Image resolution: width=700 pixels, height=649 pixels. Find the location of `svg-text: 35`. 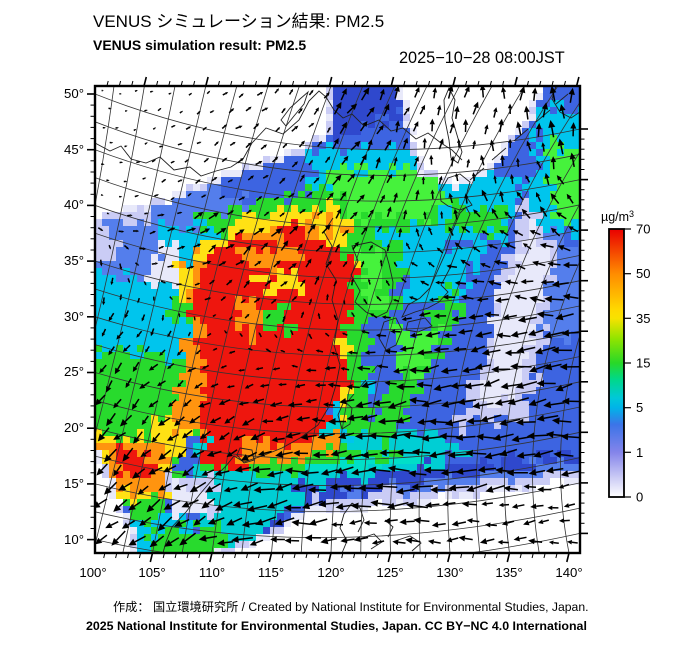

svg-text: 35 is located at coordinates (643, 318).